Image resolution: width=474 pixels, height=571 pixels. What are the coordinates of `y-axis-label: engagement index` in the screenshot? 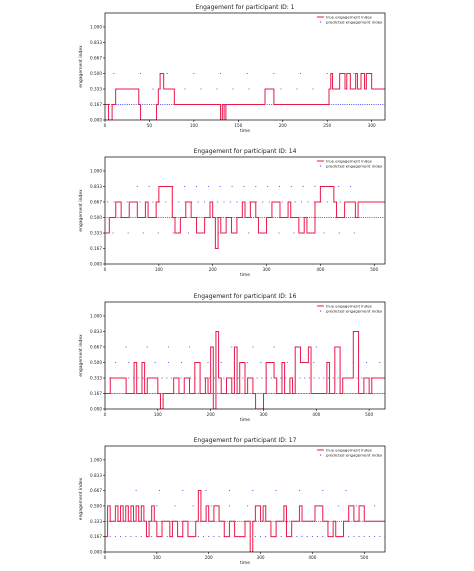 It's located at (81, 210).